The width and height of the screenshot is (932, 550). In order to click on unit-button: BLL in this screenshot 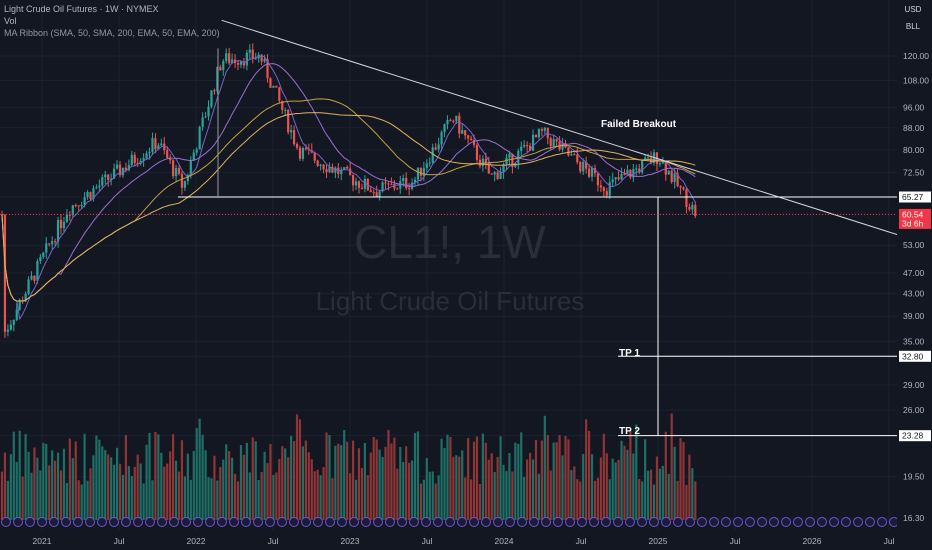, I will do `click(913, 26)`.